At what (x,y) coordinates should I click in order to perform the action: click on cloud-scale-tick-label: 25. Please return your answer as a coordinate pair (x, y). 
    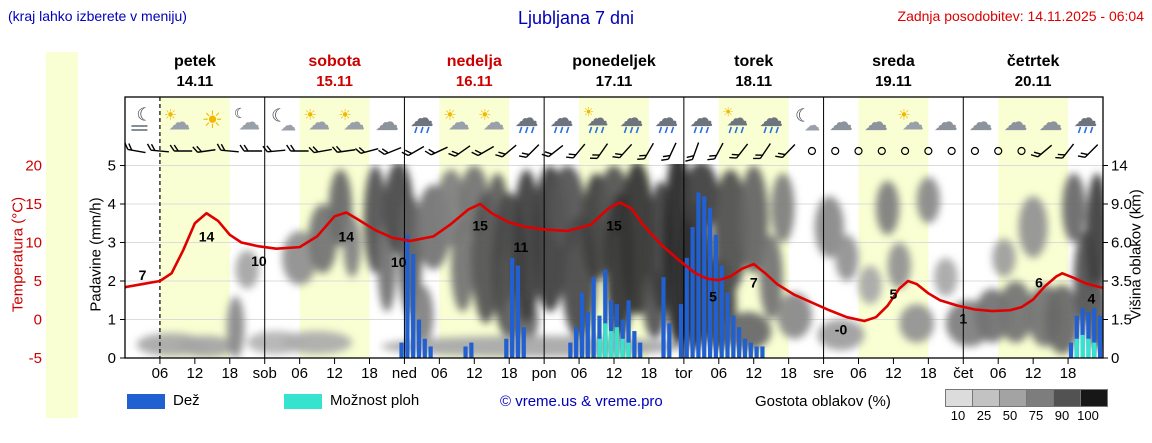
    Looking at the image, I should click on (984, 415).